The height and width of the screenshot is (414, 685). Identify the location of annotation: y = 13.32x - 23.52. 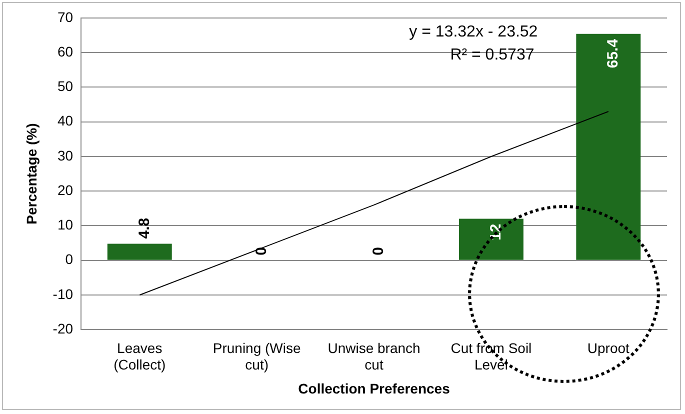
(473, 31).